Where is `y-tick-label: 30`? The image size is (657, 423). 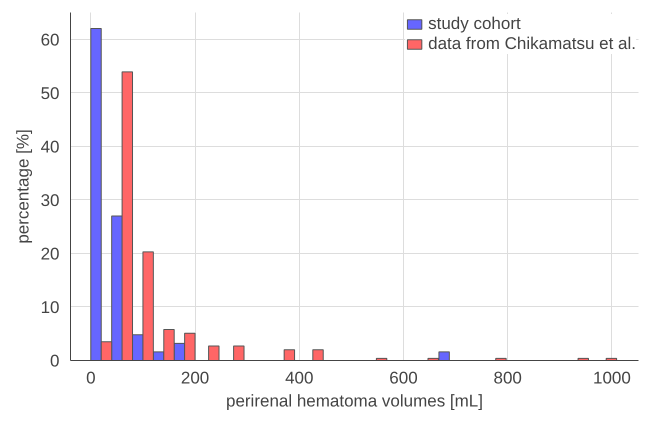
y-tick-label: 30 is located at coordinates (50, 200).